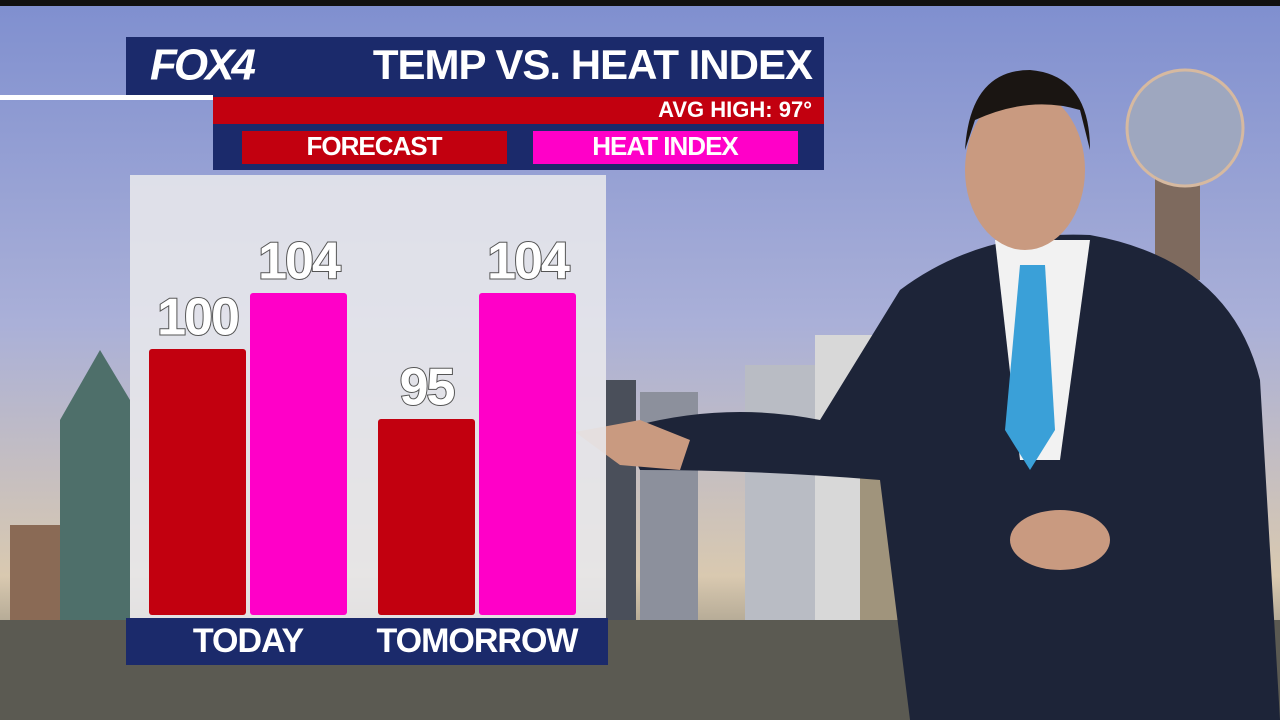 The image size is (1280, 720). I want to click on annotation: AVG HIGH: 97°, so click(735, 109).